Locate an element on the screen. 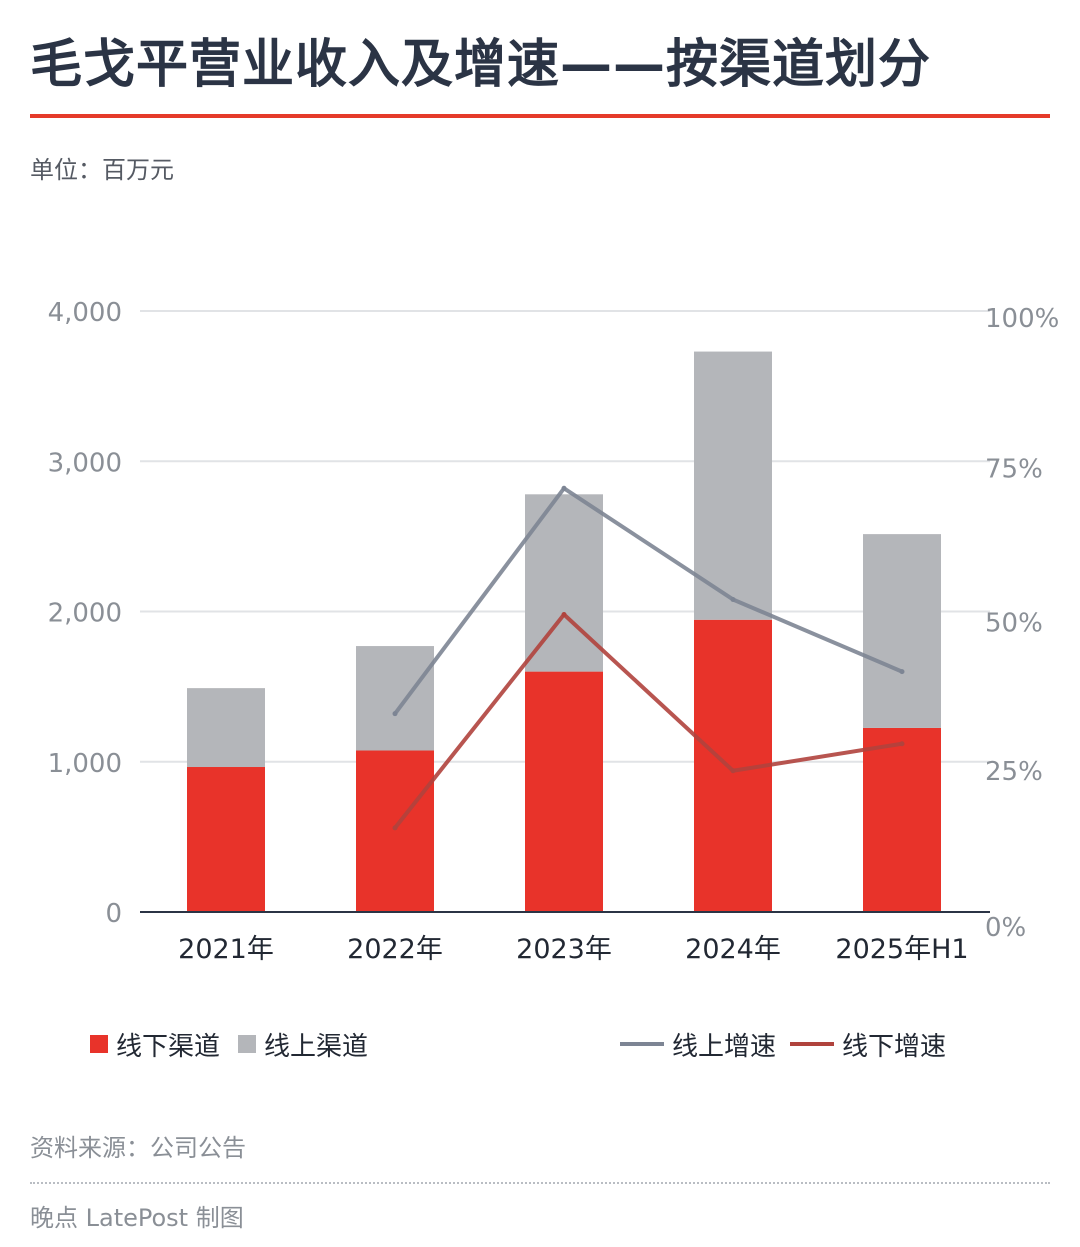 The height and width of the screenshot is (1247, 1080). legend-online-swatch is located at coordinates (247, 1044).